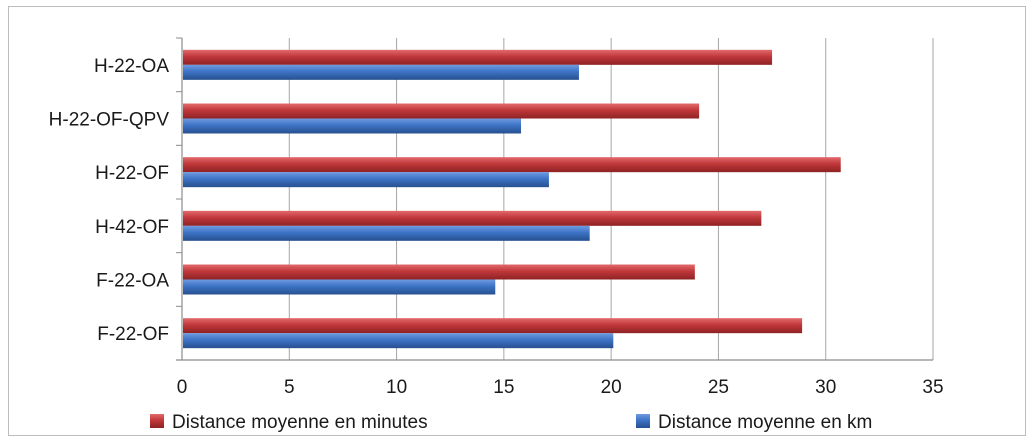 This screenshot has height=442, width=1036. What do you see at coordinates (133, 334) in the screenshot?
I see `category-label-F-22-OF: F-22-OF` at bounding box center [133, 334].